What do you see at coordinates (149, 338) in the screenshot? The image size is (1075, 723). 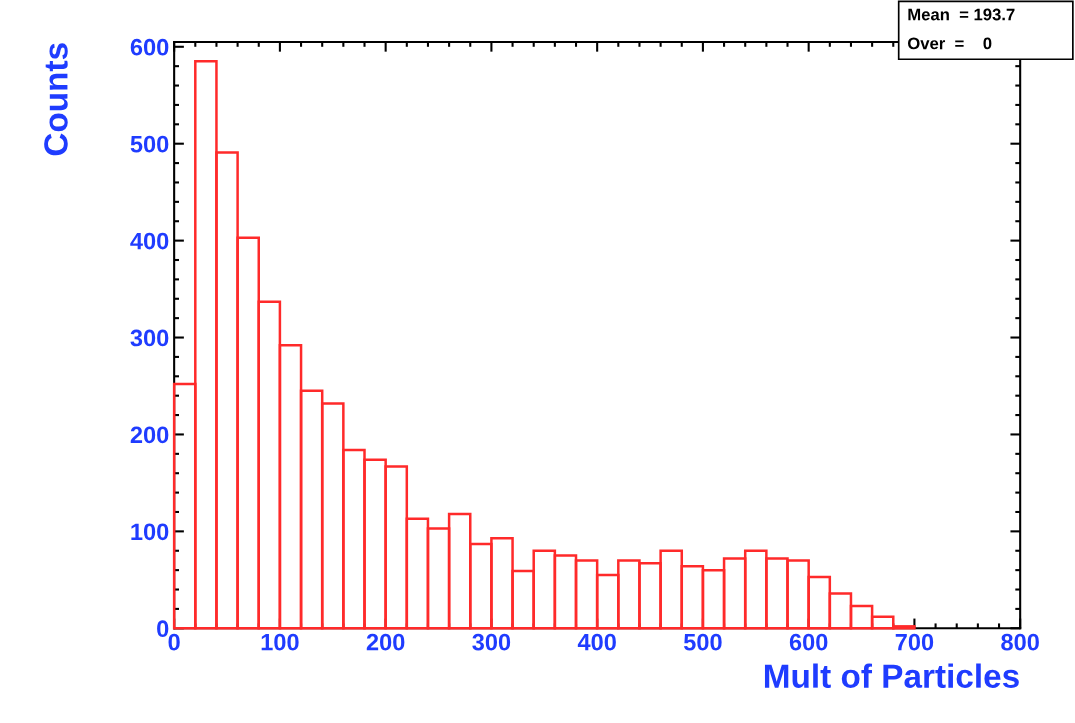 I see `y-tick-label: 300` at bounding box center [149, 338].